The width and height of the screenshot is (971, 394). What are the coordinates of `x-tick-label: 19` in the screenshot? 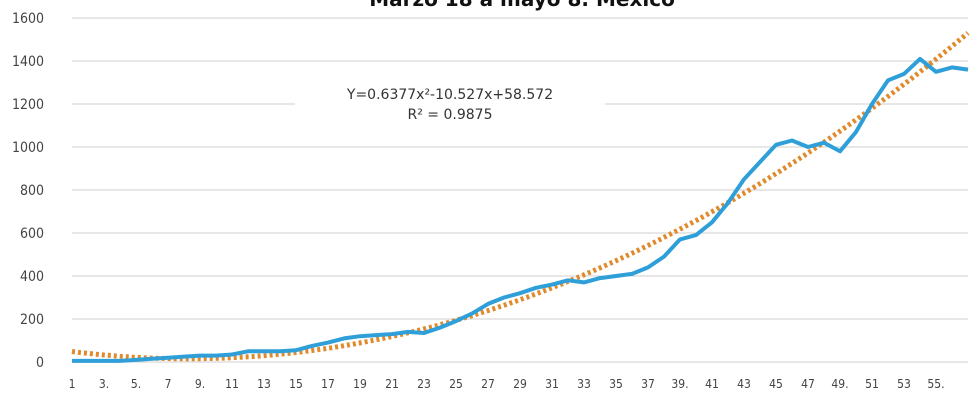 It's located at (360, 384).